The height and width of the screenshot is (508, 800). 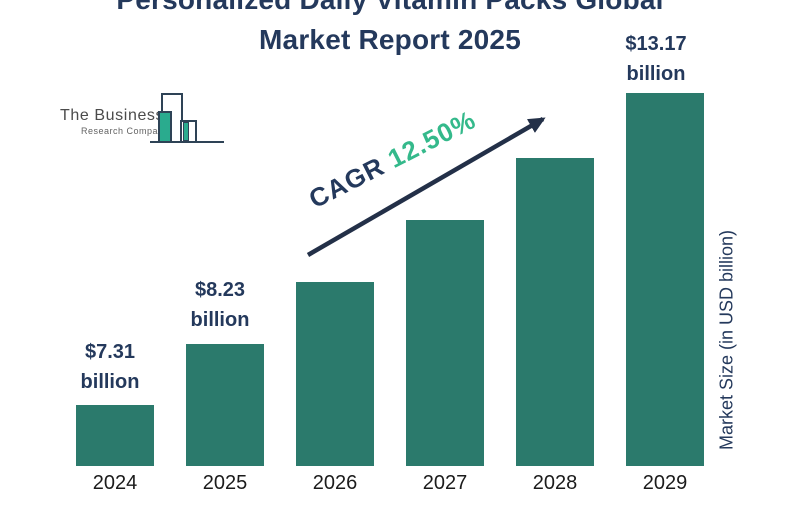 I want to click on x-tick-2026: 2026, so click(x=335, y=483).